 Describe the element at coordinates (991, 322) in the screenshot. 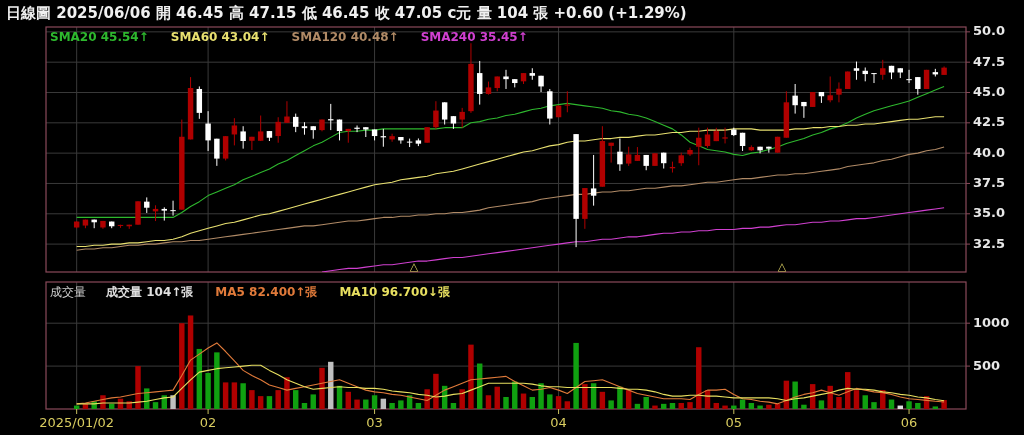

I see `y-tick-label: 1000` at that location.